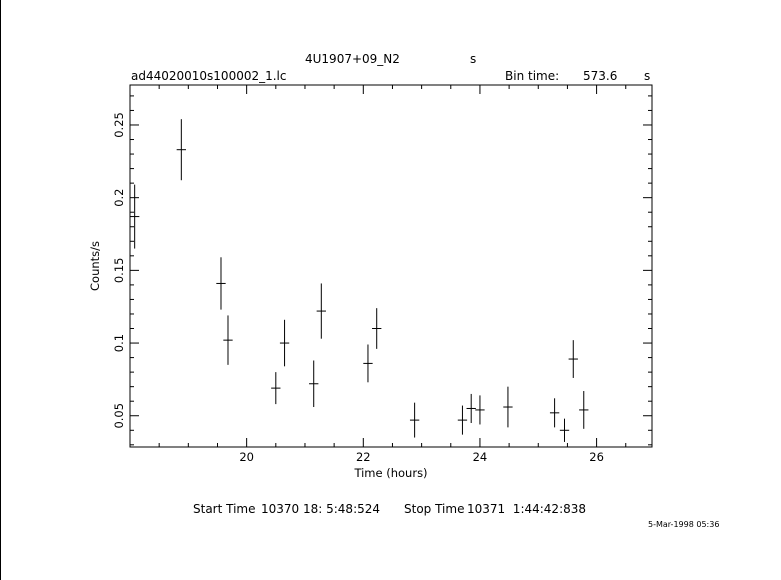 The image size is (781, 580). Describe the element at coordinates (119, 125) in the screenshot. I see `y-tick-label: 0.25` at that location.